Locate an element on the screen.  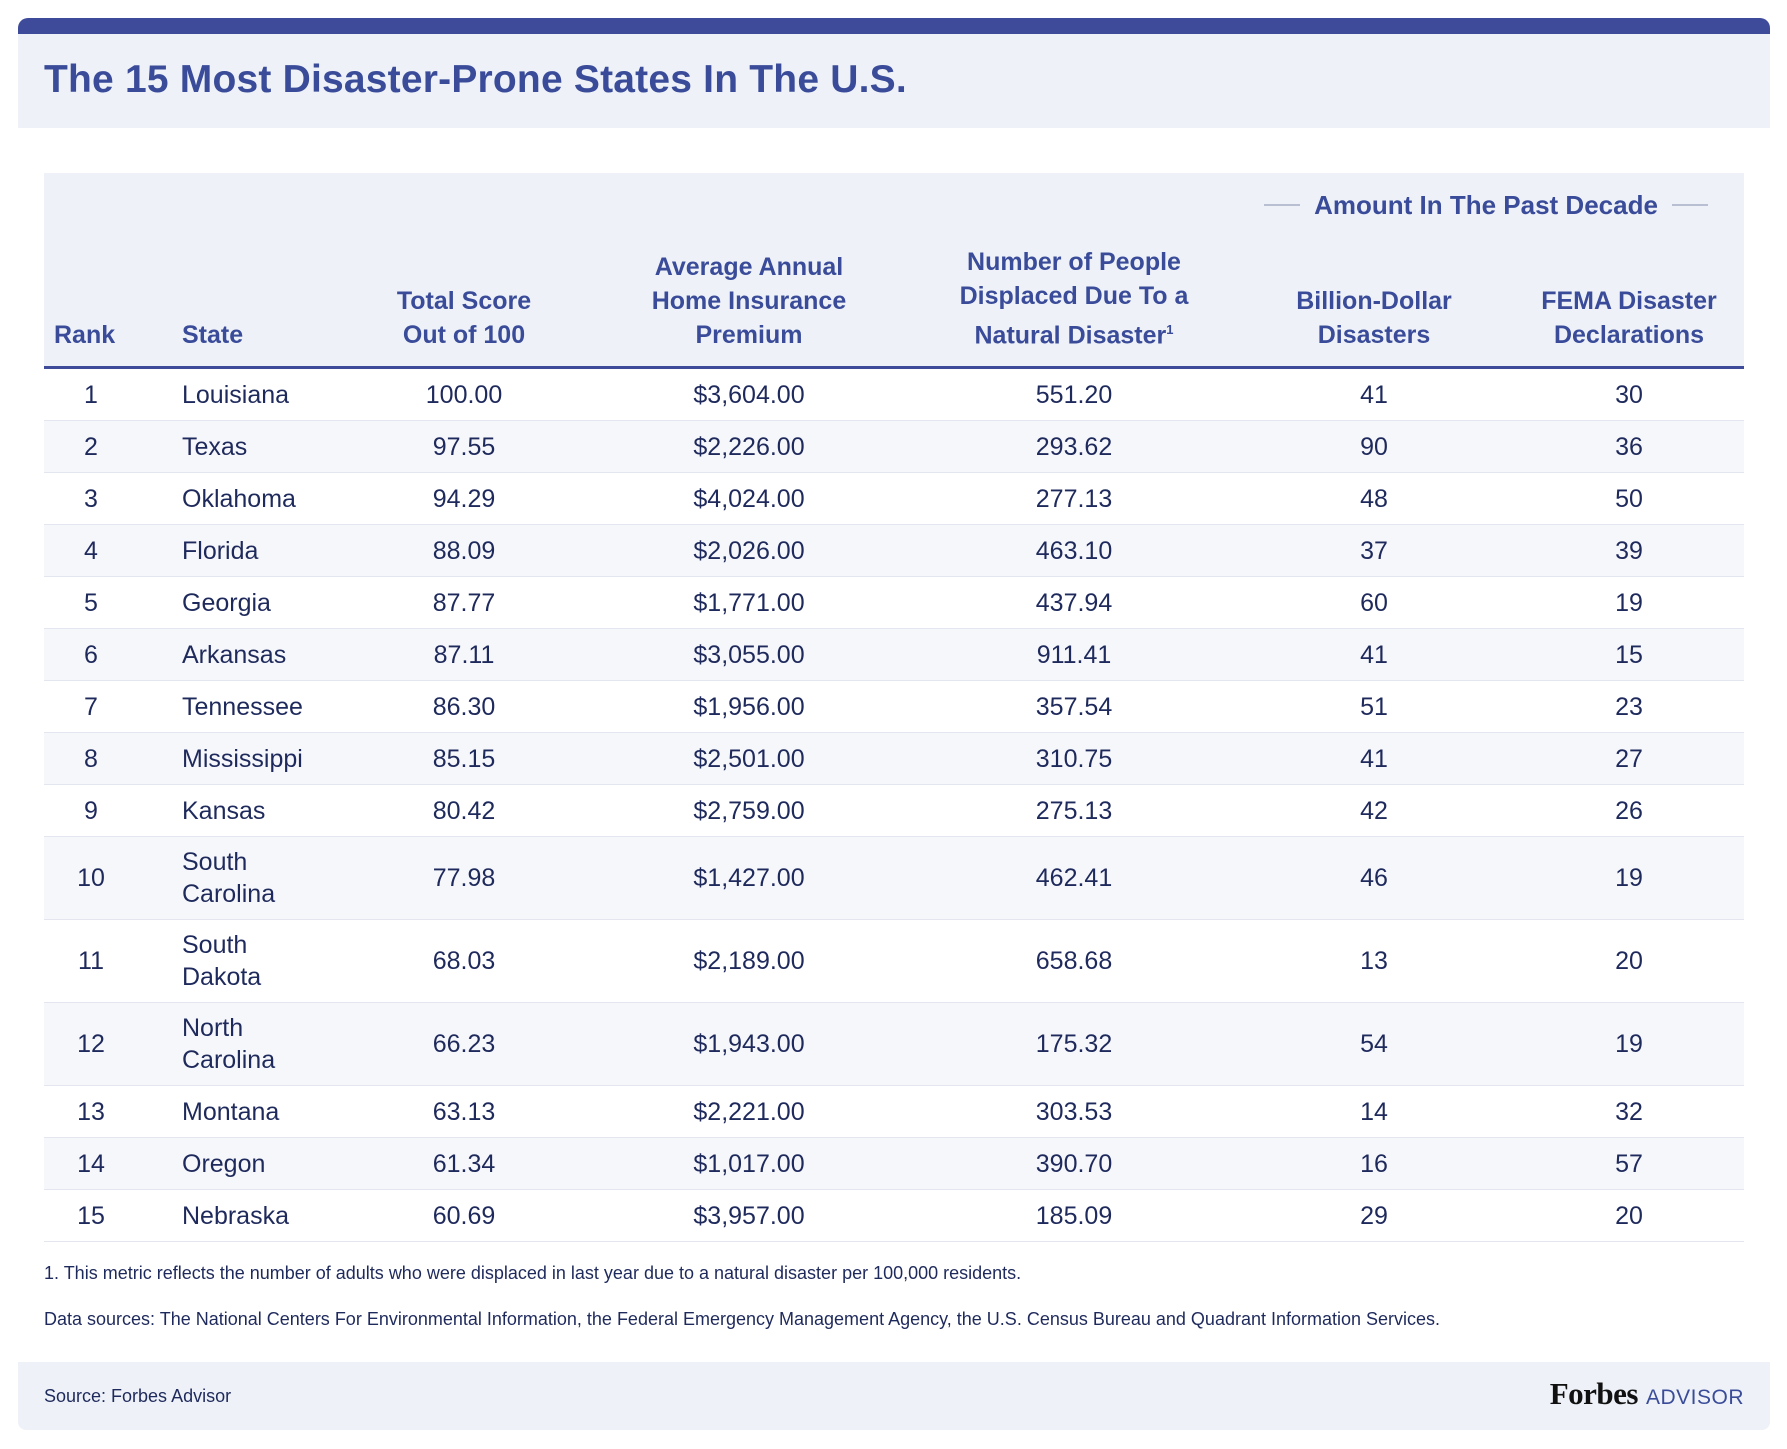
footnote-marker: 1 is located at coordinates (1170, 329).